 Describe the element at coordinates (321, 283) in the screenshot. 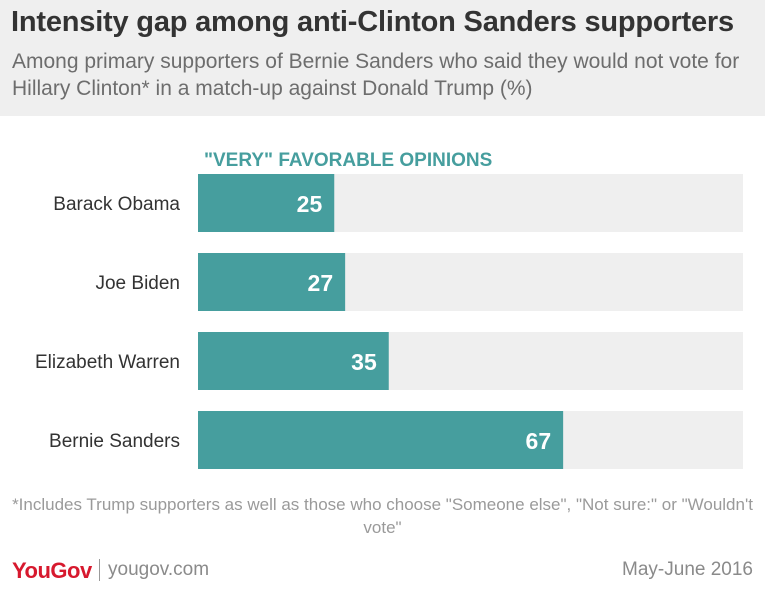

I see `data-label: 27` at that location.